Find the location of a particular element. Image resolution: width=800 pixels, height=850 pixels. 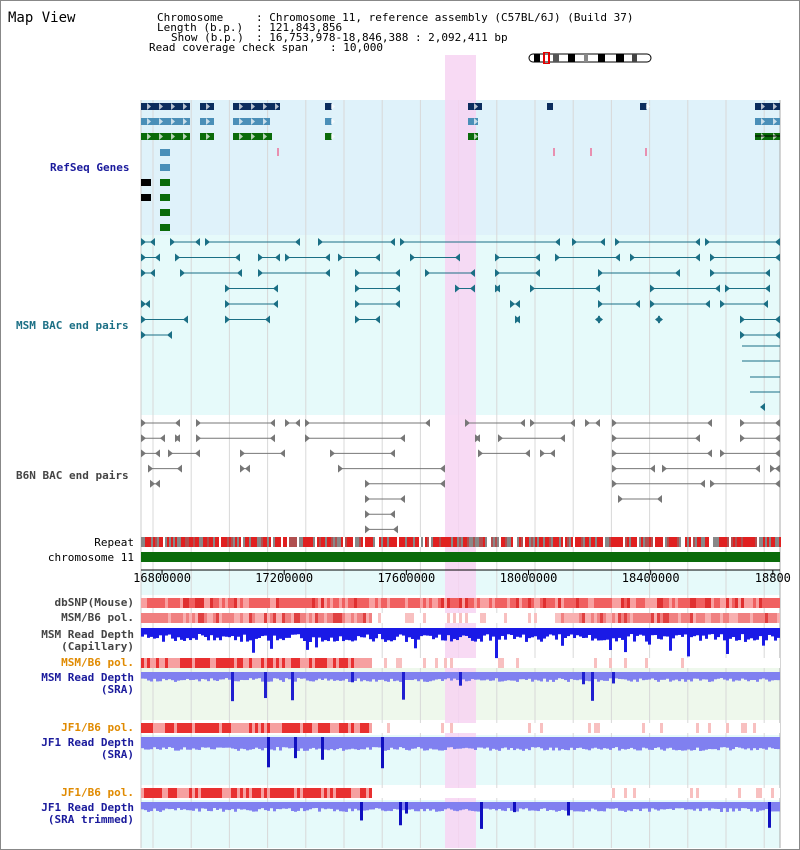

chromosome-ideogram is located at coordinates (591, 58).